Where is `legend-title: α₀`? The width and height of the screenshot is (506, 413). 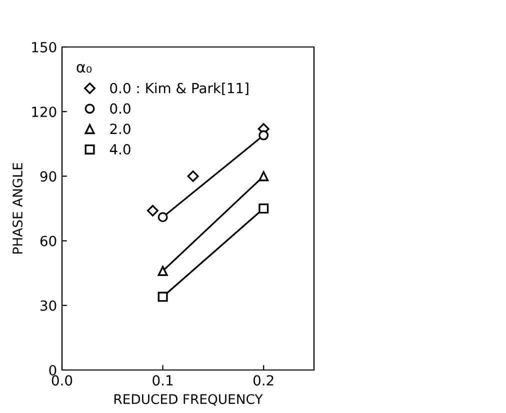
legend-title: α₀ is located at coordinates (84, 68).